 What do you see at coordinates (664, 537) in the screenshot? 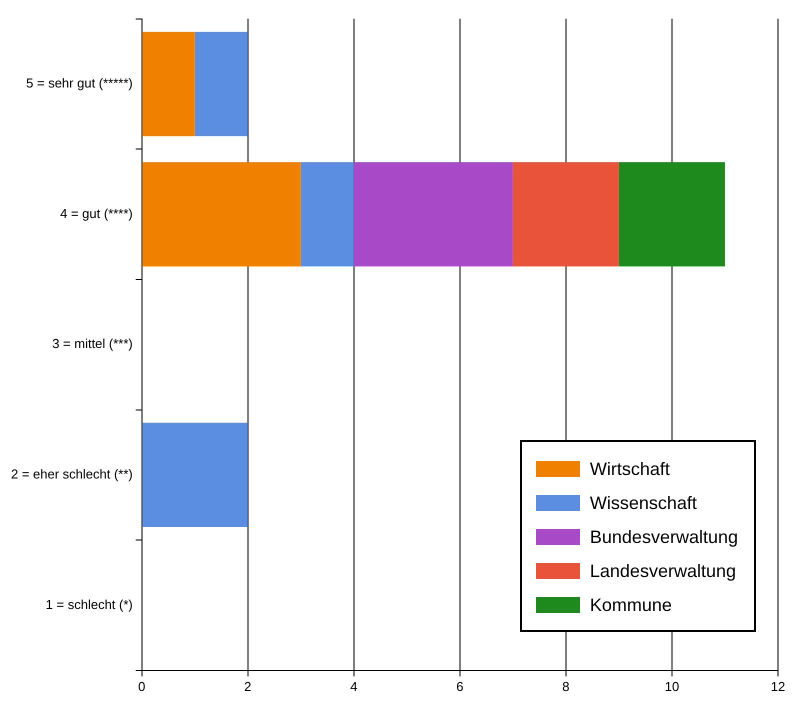
I see `legend-label: Bundesverwaltung` at bounding box center [664, 537].